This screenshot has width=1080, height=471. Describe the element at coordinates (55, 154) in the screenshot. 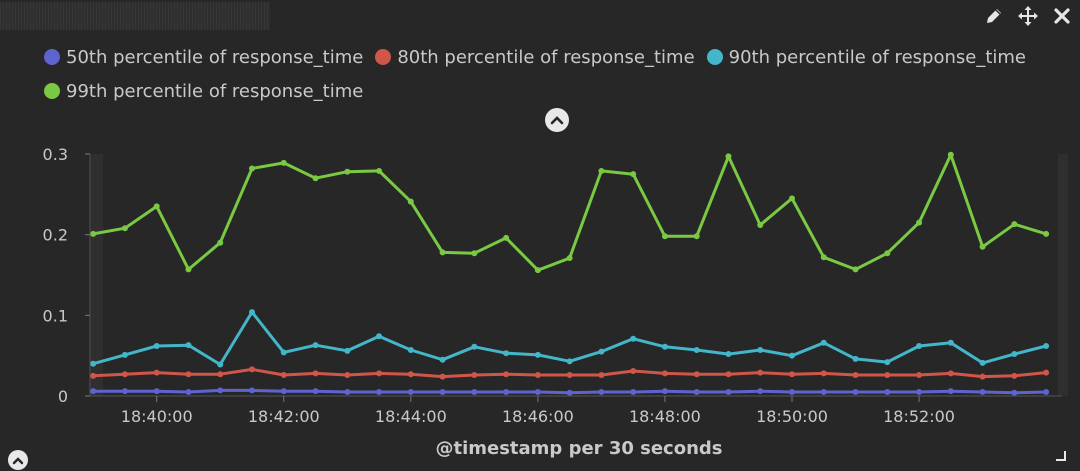

I see `y-tick-label: 0.3` at that location.